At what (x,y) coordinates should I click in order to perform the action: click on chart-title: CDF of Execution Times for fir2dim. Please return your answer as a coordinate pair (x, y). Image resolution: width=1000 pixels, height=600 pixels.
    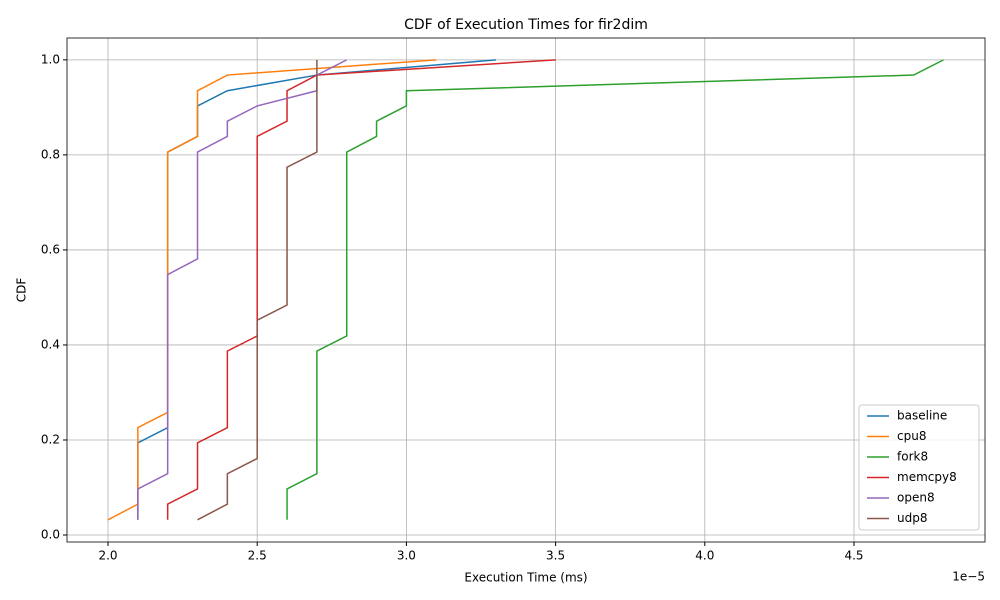
    Looking at the image, I should click on (526, 25).